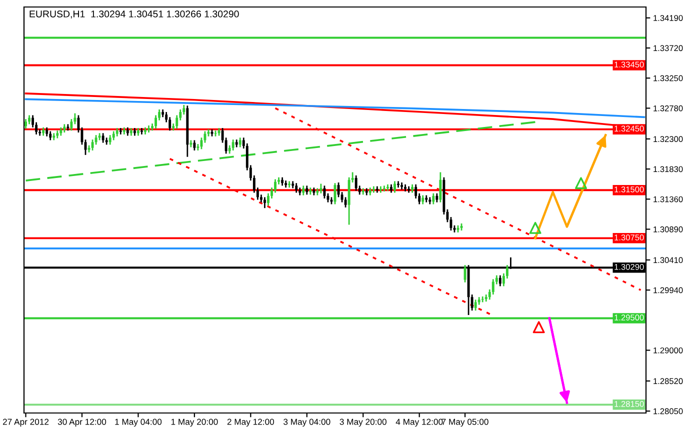  I want to click on ref-line-label: 1.32450, so click(629, 129).